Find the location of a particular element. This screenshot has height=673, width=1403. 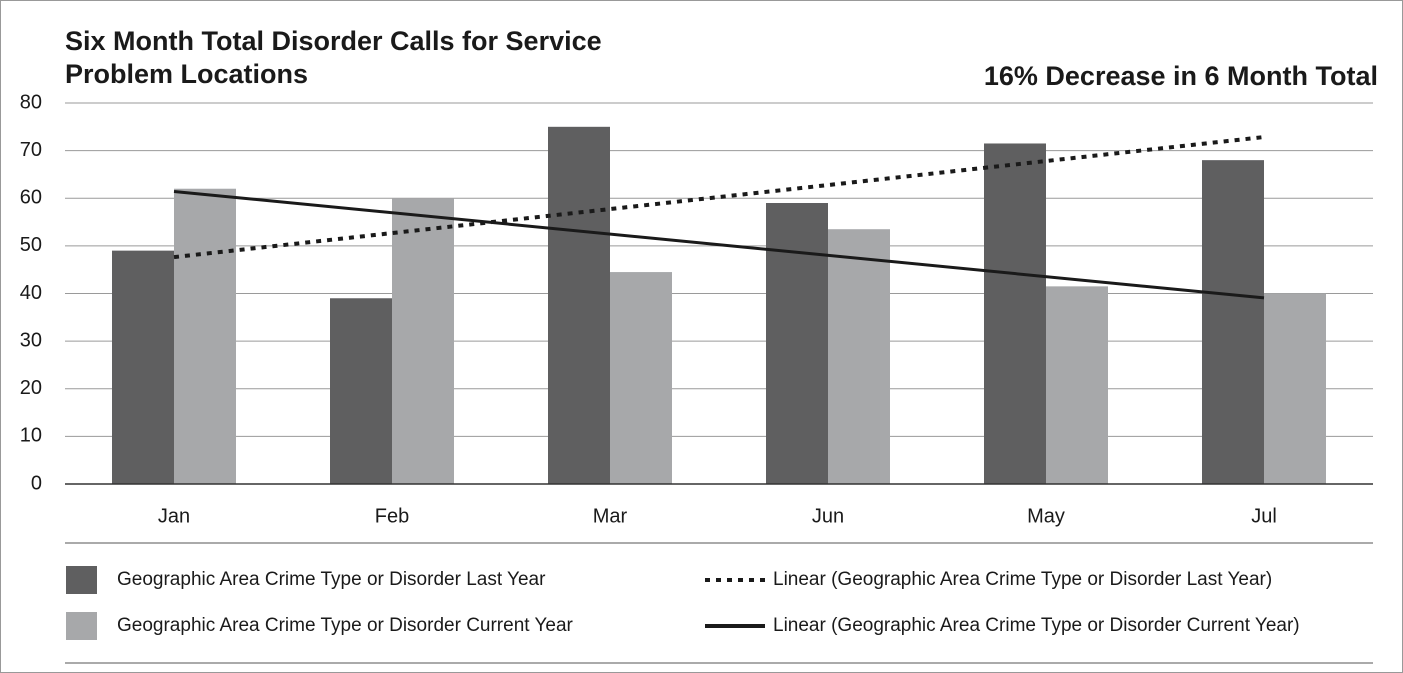

y-tick-label: 10 is located at coordinates (31, 436).